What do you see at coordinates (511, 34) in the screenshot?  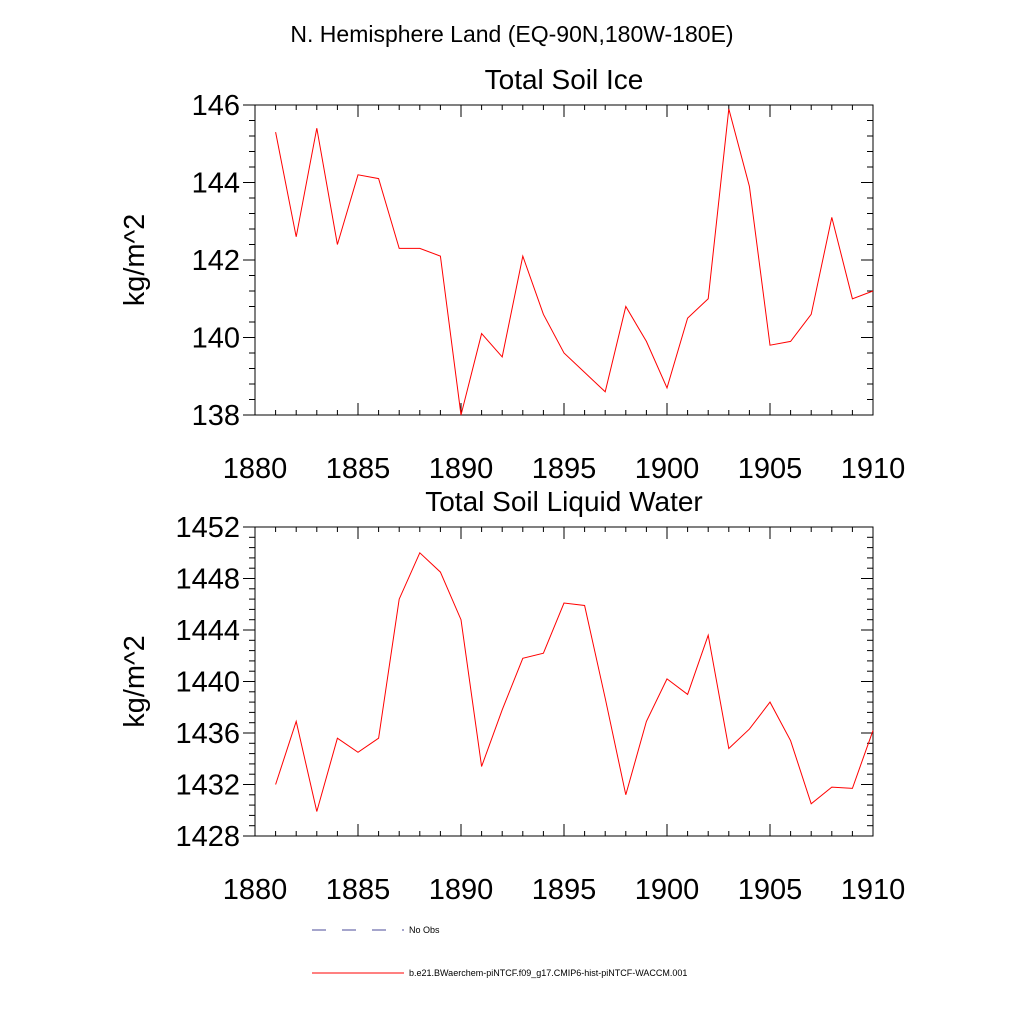 I see `figure-suptitle: N. Hemisphere Land (EQ-90N,180W-180E)` at bounding box center [511, 34].